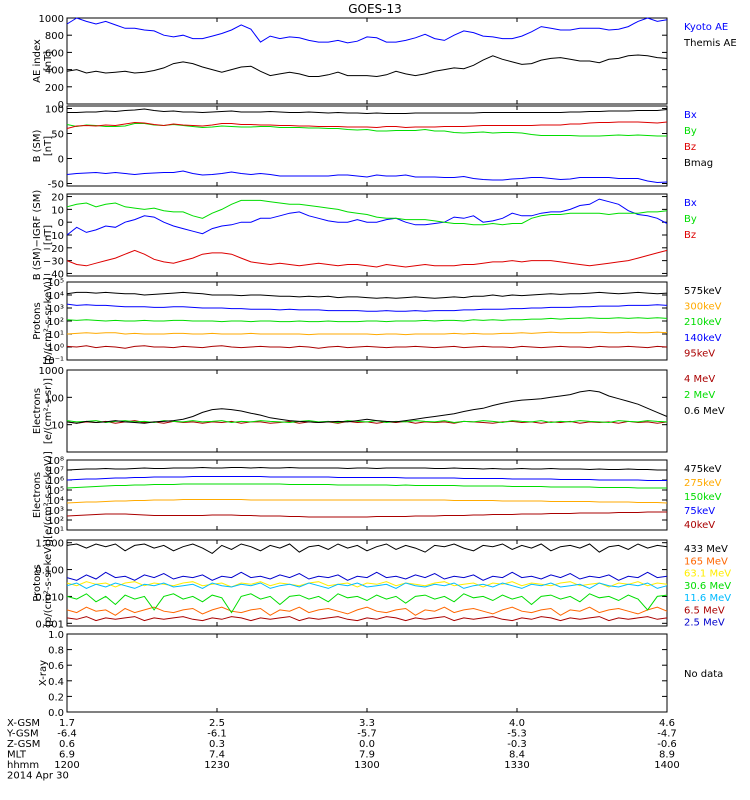 The image size is (750, 800). Describe the element at coordinates (367, 744) in the screenshot. I see `ephemeris-value: 0.0` at that location.